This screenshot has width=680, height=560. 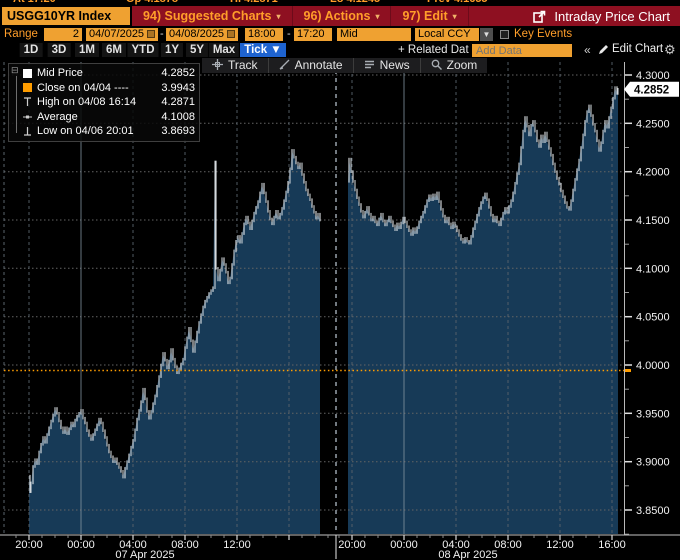 What do you see at coordinates (27, 131) in the screenshot?
I see `low-marker-icon` at bounding box center [27, 131].